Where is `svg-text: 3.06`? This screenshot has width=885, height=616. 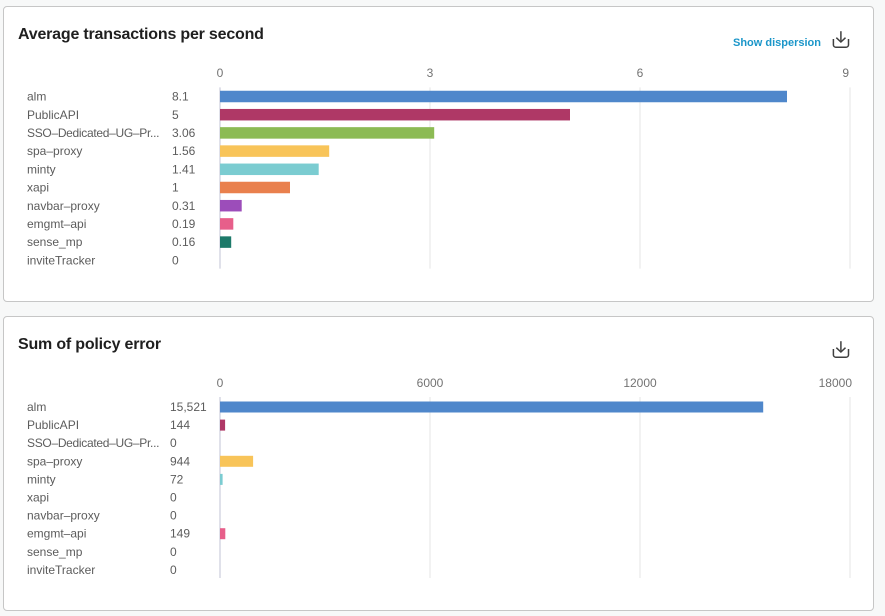
svg-text: 3.06 is located at coordinates (184, 133).